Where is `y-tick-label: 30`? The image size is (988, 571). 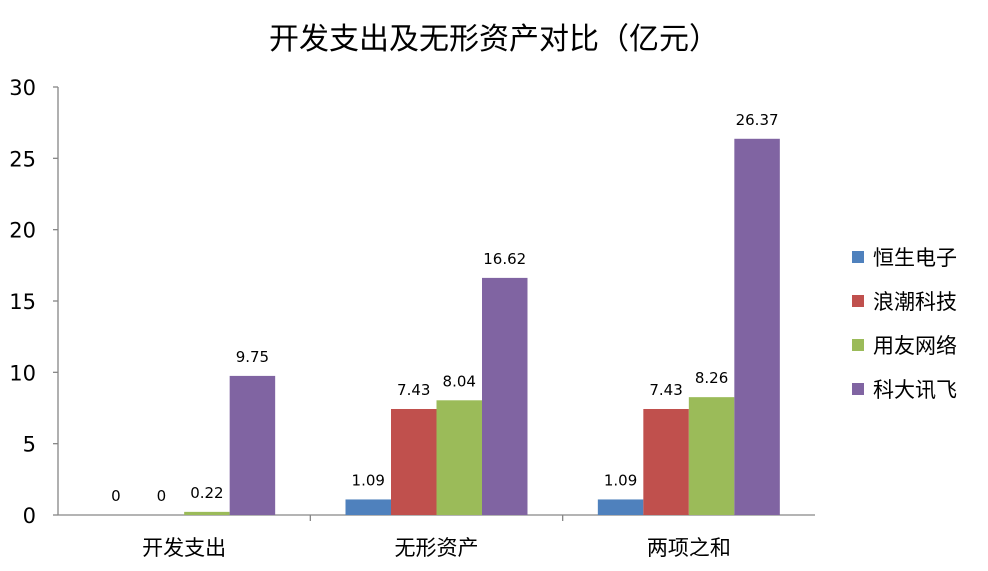
y-tick-label: 30 is located at coordinates (22, 88).